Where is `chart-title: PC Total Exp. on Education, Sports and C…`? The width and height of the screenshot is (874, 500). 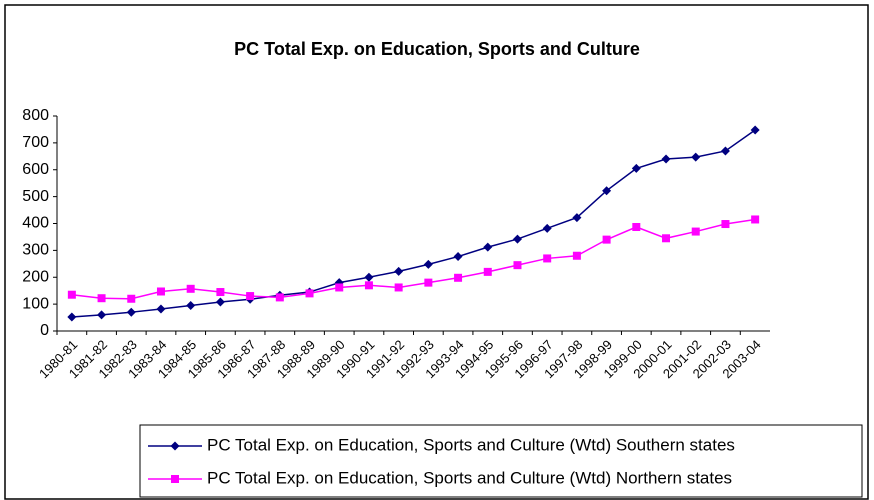
chart-title: PC Total Exp. on Education, Sports and C… is located at coordinates (437, 49).